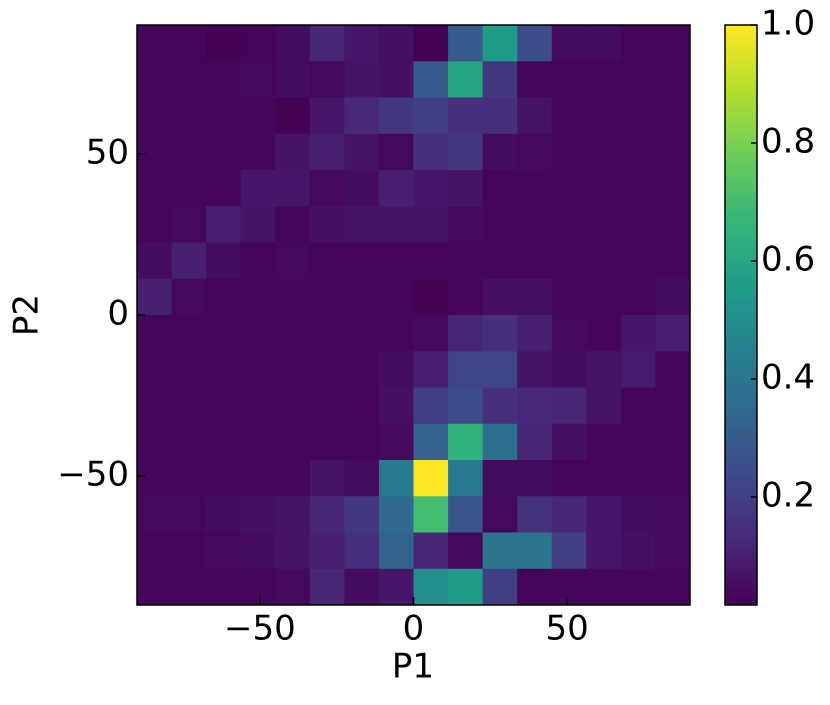 Image resolution: width=830 pixels, height=705 pixels. What do you see at coordinates (566, 629) in the screenshot?
I see `x-tick-label: 50` at bounding box center [566, 629].